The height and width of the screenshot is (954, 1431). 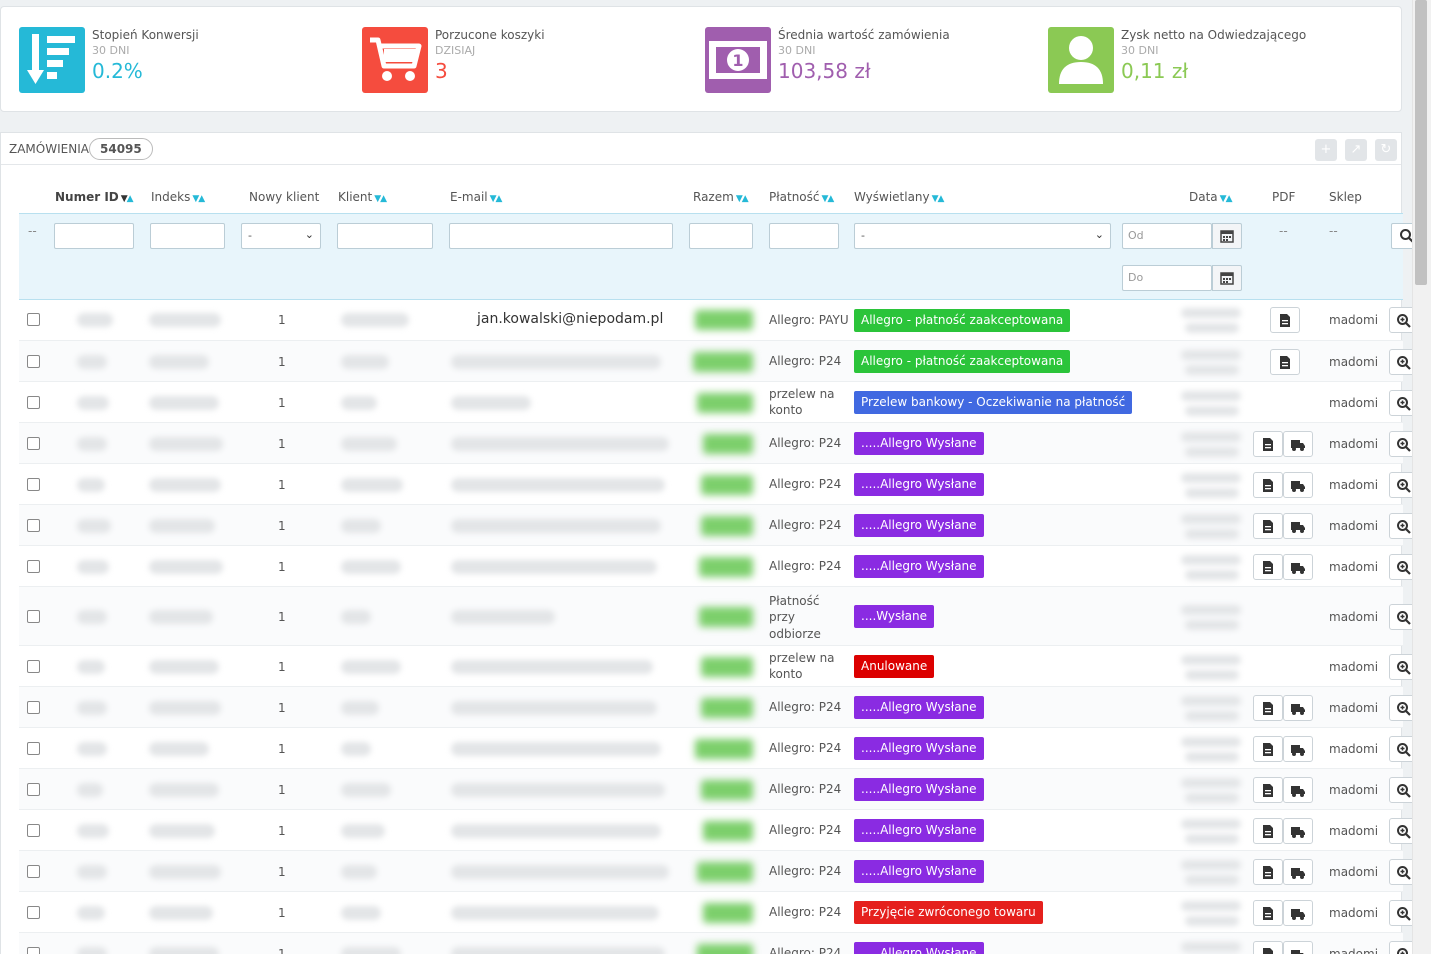 I want to click on col-header-client: Klient ▼▲, so click(x=362, y=197).